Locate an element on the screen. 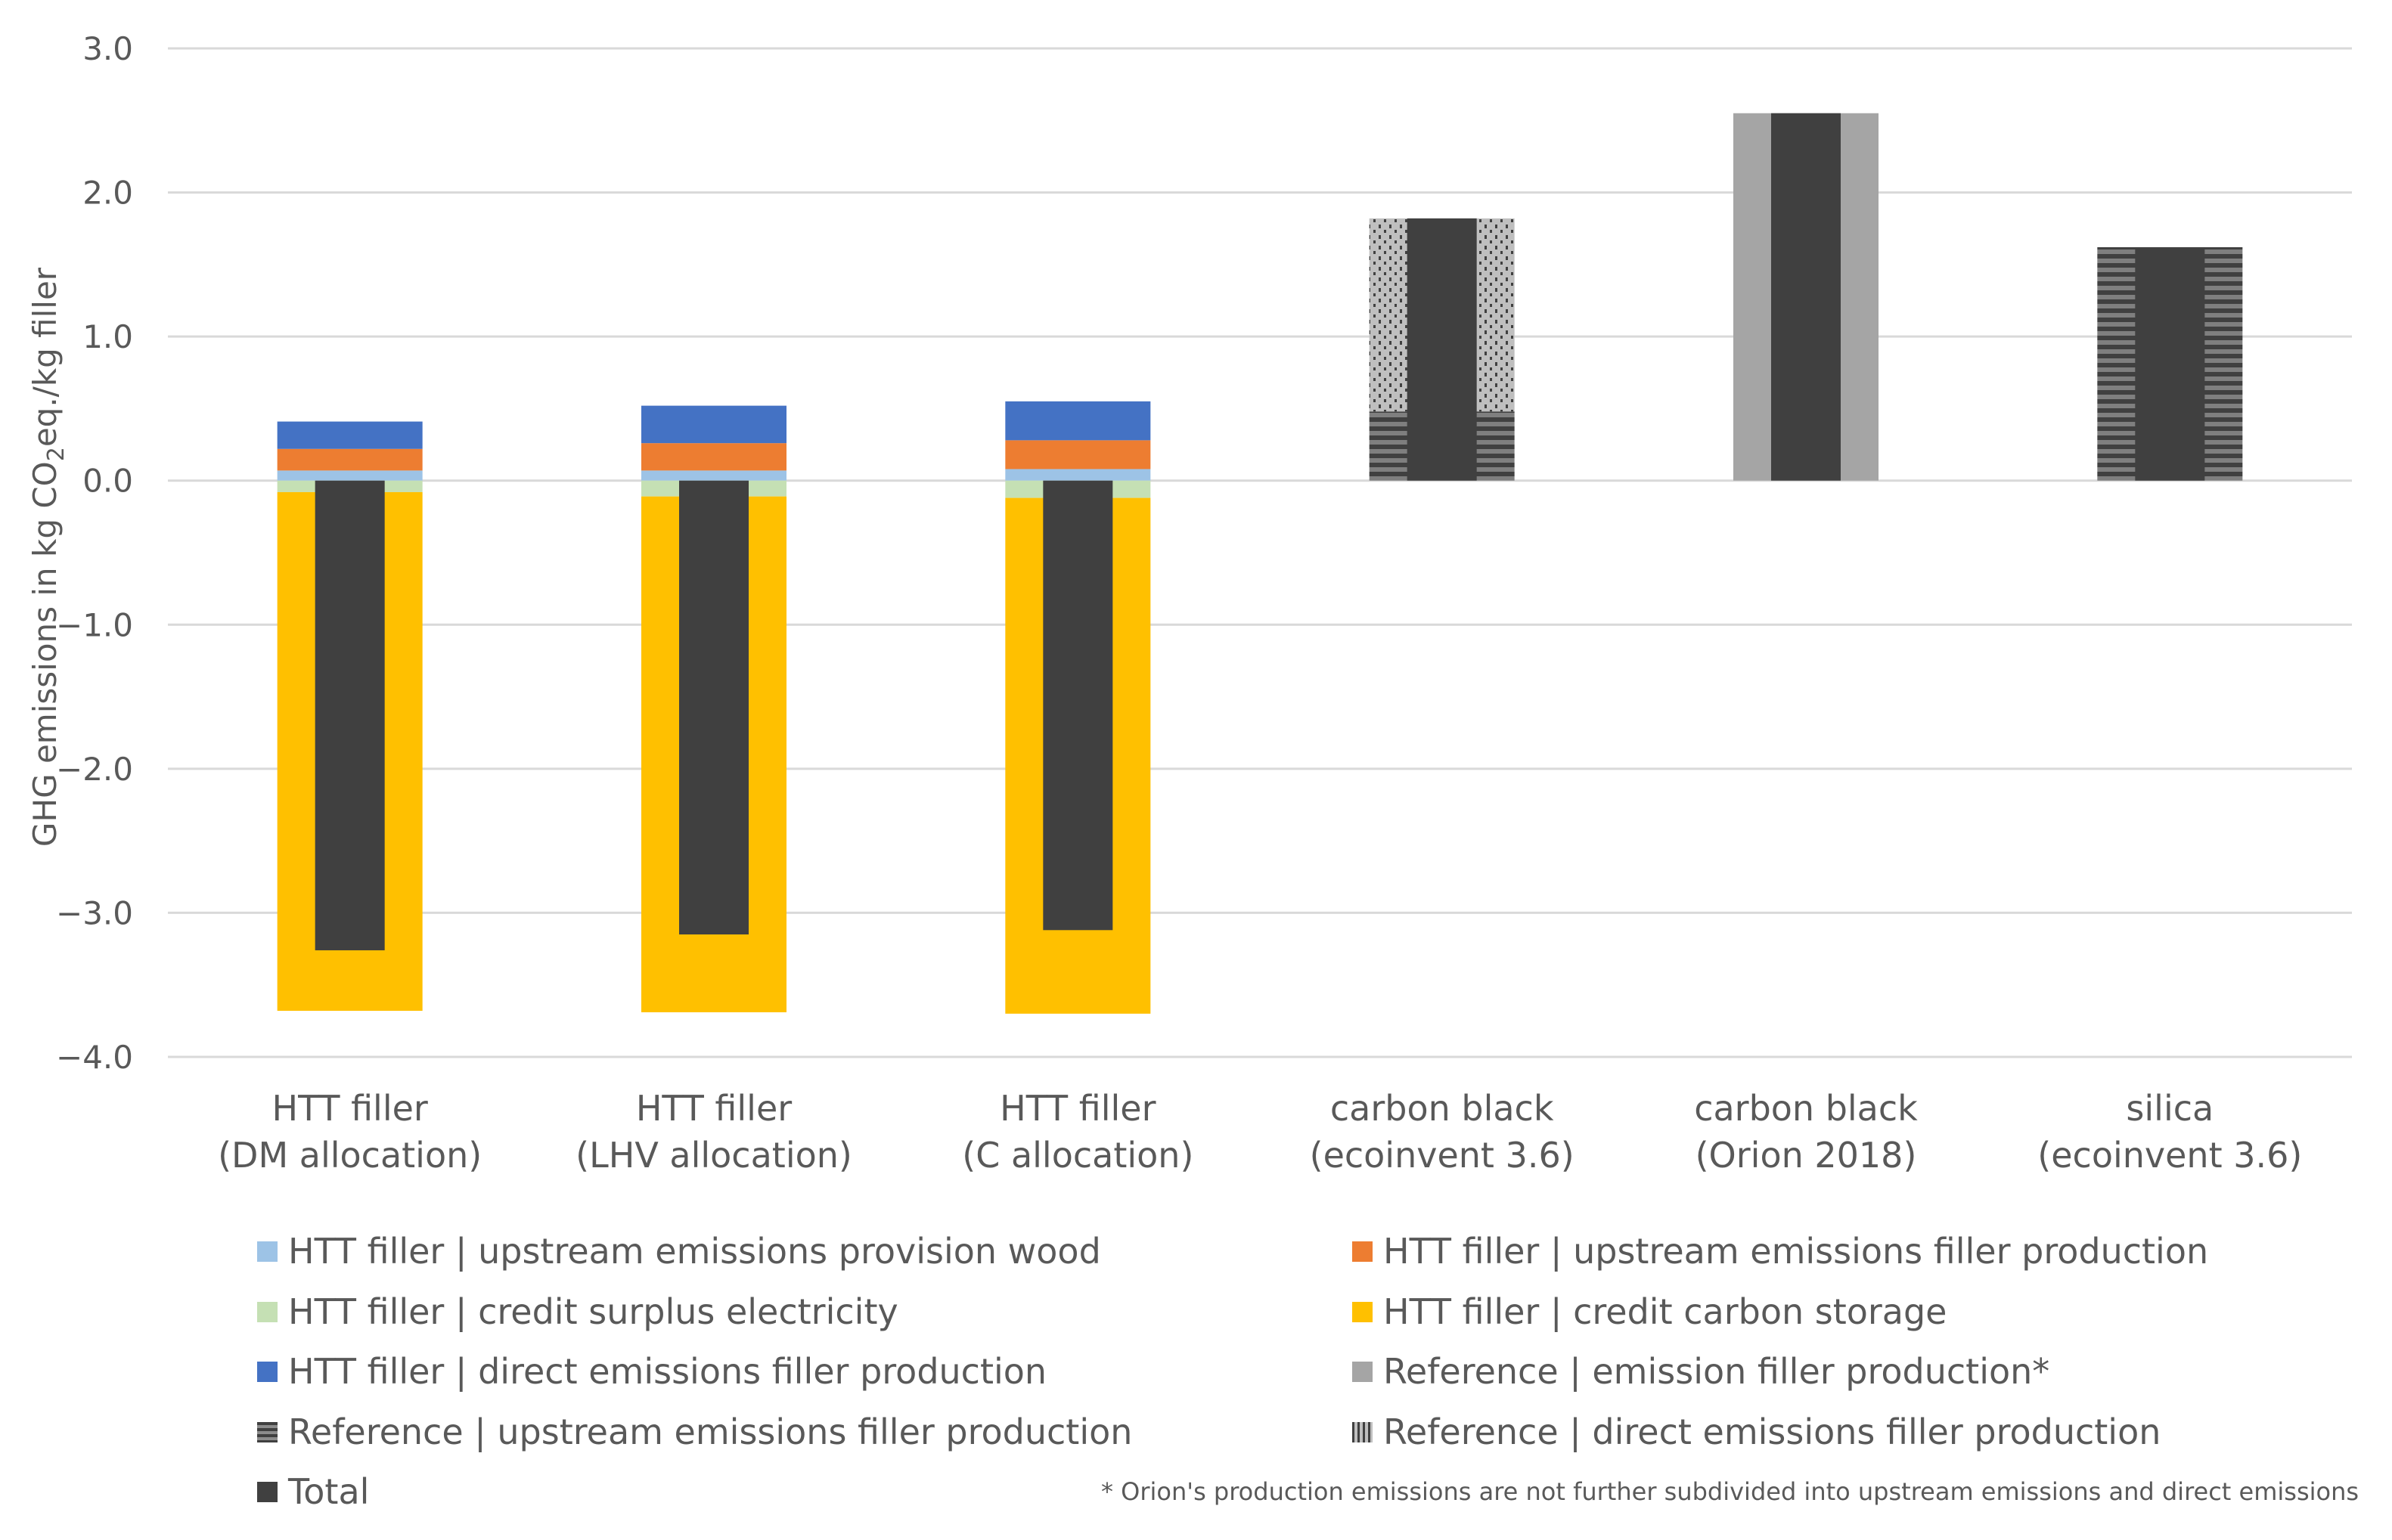  y-tick-label: 2.0 is located at coordinates (107, 193).